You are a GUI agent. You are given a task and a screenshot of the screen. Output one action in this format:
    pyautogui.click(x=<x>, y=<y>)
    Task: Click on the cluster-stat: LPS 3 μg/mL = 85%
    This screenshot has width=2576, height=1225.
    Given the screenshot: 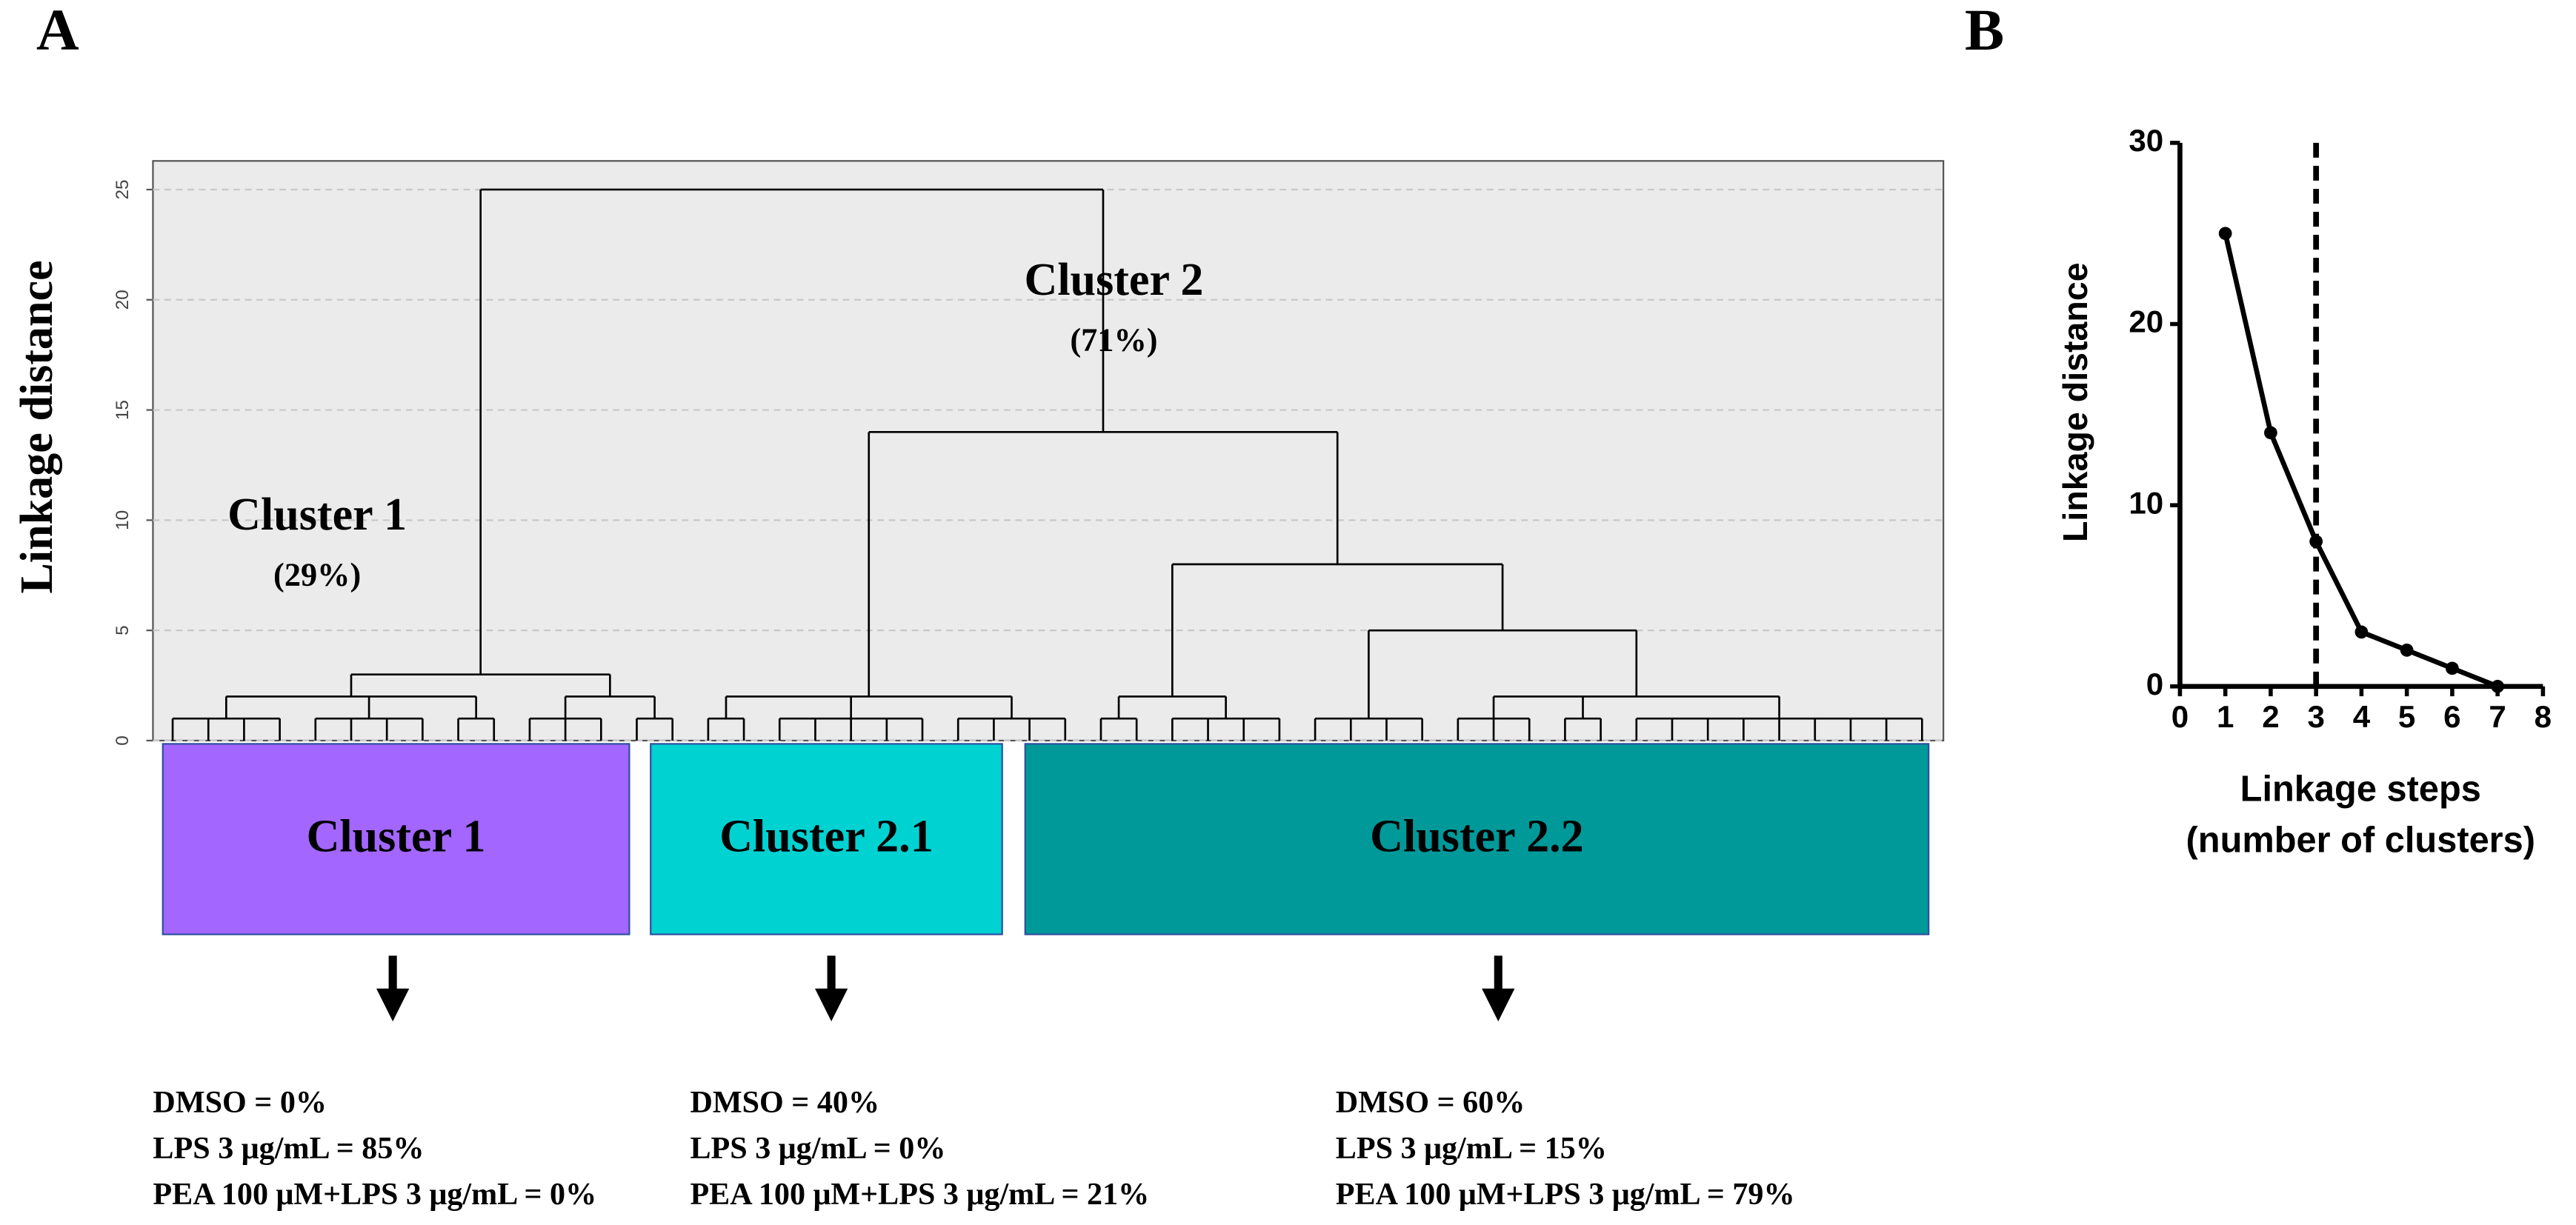 What is the action you would take?
    pyautogui.click(x=288, y=1148)
    